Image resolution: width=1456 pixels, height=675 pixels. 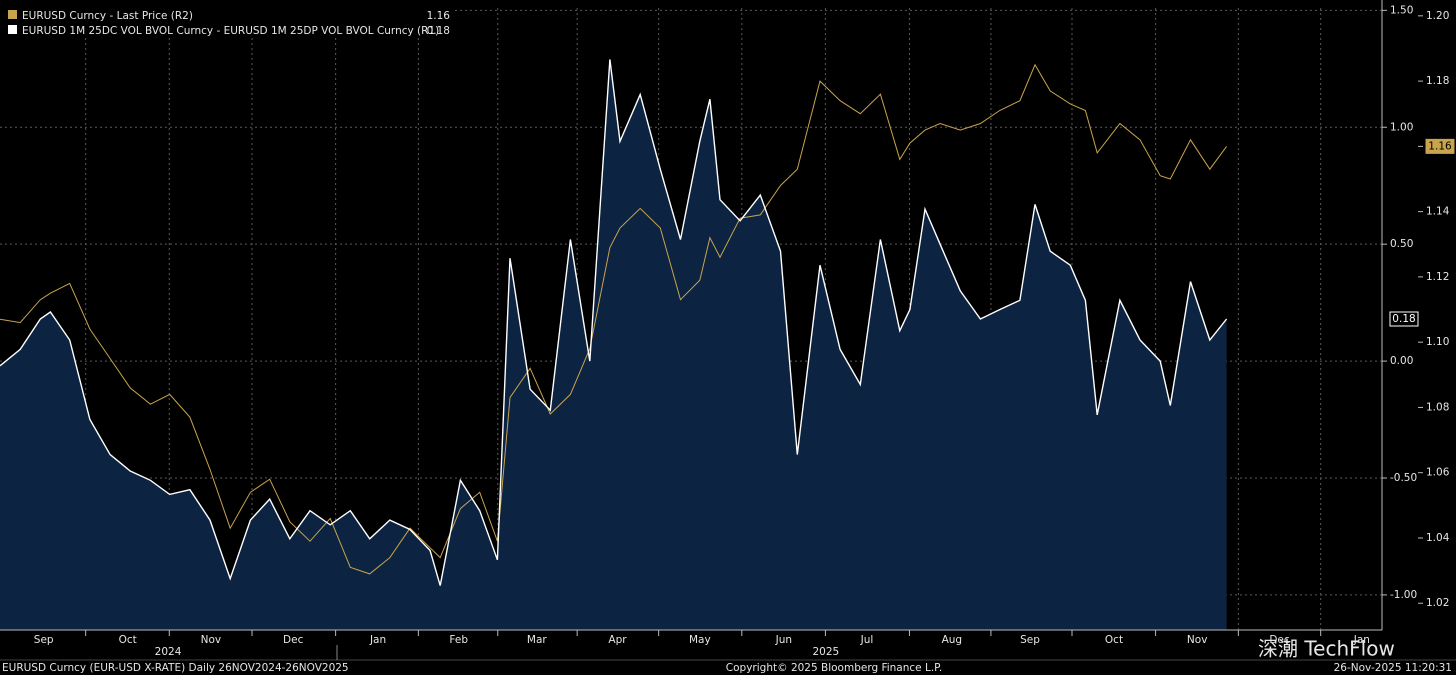 I want to click on y-tick-label: 1.00, so click(x=1401, y=127).